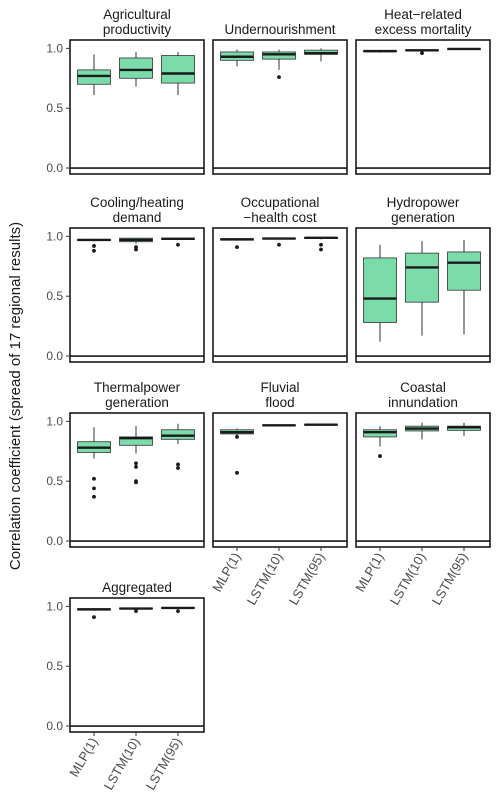  What do you see at coordinates (137, 387) in the screenshot?
I see `panel-title: Thermalpower` at bounding box center [137, 387].